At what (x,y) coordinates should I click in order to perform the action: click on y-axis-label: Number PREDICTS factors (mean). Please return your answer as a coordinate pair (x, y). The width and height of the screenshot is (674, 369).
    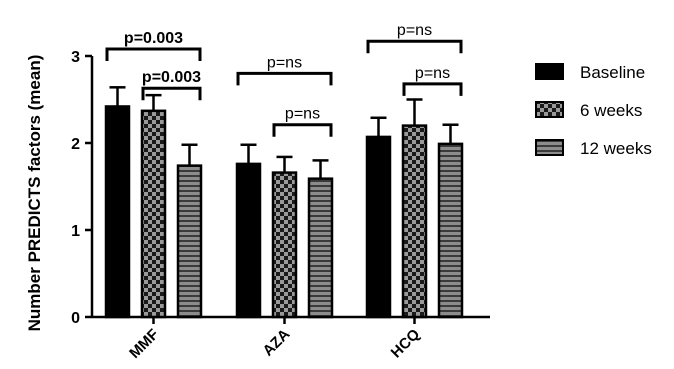
    Looking at the image, I should click on (34, 193).